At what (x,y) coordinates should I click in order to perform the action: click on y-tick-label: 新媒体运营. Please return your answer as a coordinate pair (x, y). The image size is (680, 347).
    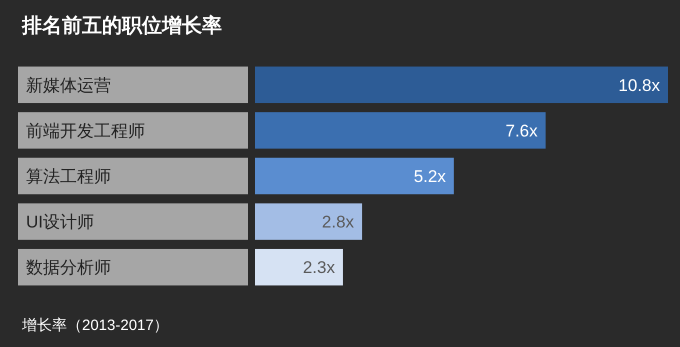
    Looking at the image, I should click on (68, 85).